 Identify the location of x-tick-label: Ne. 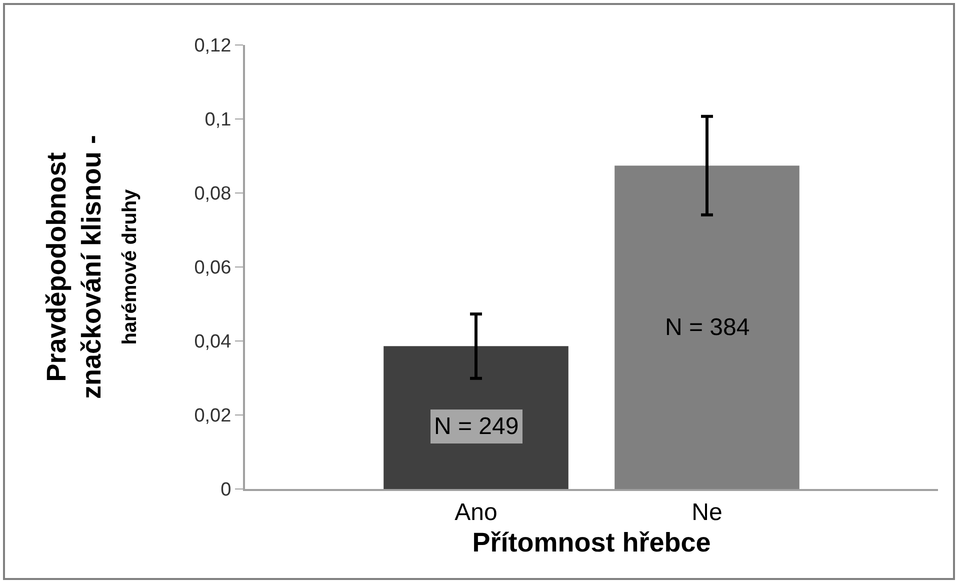
(707, 512).